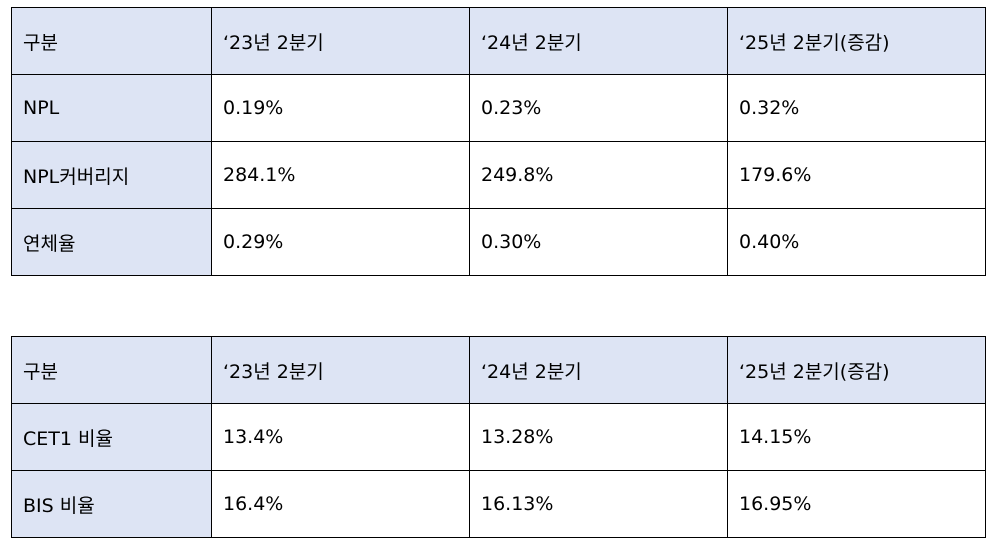 The width and height of the screenshot is (991, 545). What do you see at coordinates (111, 437) in the screenshot?
I see `row-label-cet1: CET1 비율` at bounding box center [111, 437].